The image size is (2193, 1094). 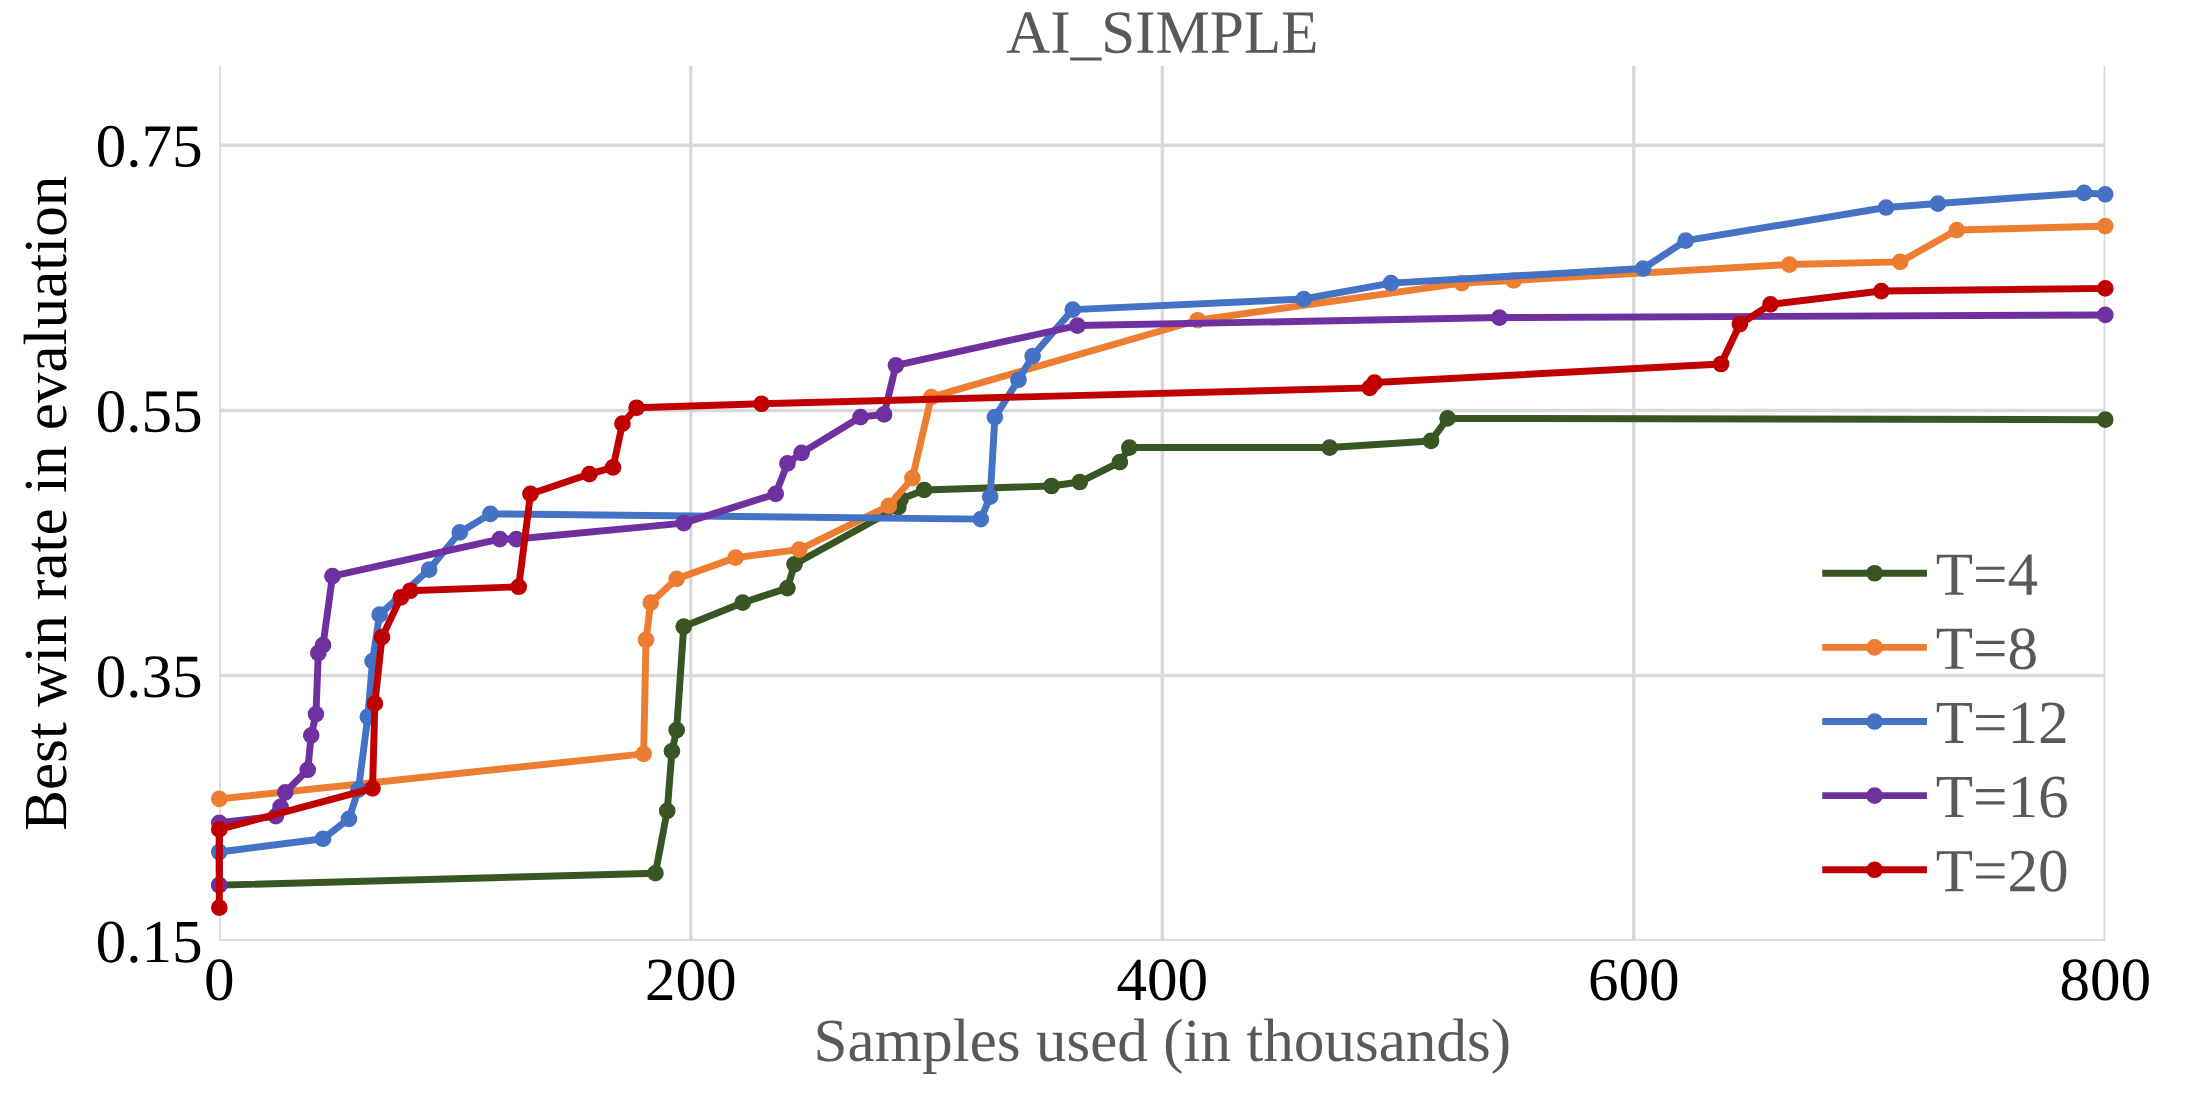 What do you see at coordinates (2001, 797) in the screenshot?
I see `legend-label: T=16` at bounding box center [2001, 797].